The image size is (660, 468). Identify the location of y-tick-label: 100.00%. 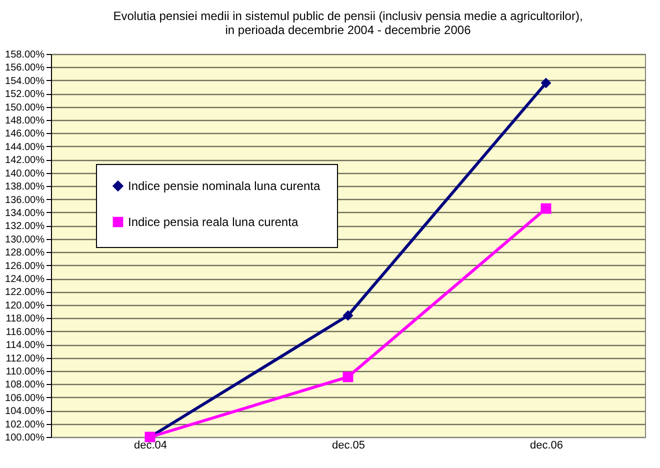
(25, 438).